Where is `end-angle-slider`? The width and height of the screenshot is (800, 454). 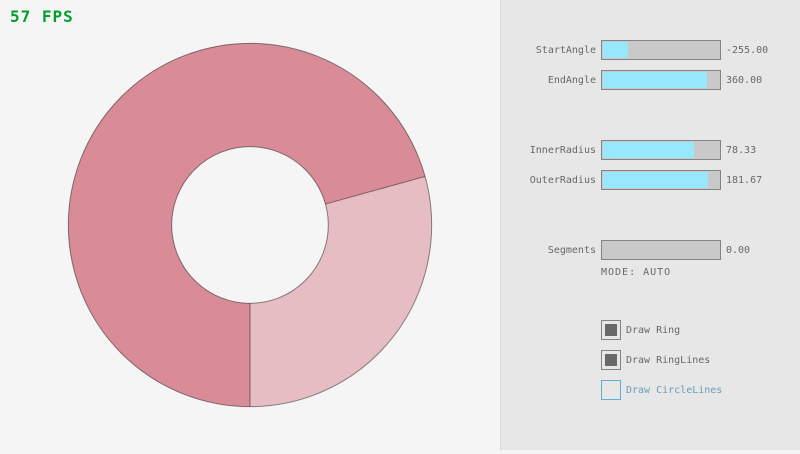
end-angle-slider is located at coordinates (661, 80).